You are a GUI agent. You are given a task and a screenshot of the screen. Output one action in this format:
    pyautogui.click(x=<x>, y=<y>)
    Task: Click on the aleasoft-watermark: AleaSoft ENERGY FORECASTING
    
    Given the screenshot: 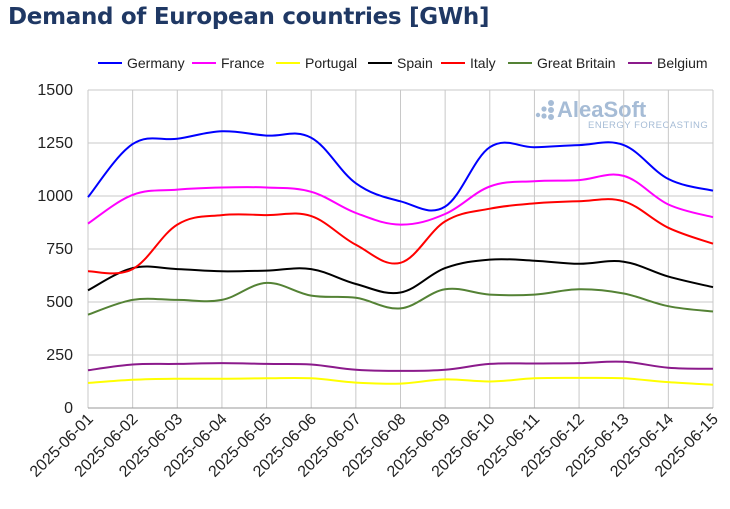 What is the action you would take?
    pyautogui.click(x=621, y=114)
    